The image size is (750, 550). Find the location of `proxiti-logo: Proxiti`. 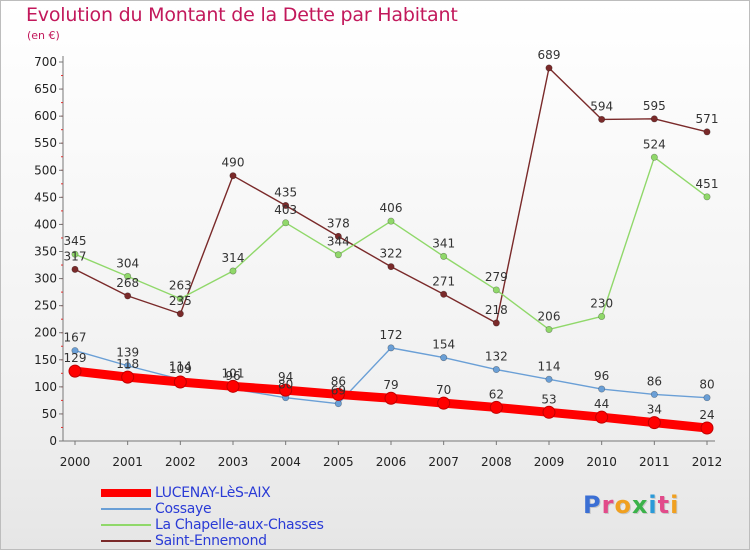

proxiti-logo: Proxiti is located at coordinates (631, 505).